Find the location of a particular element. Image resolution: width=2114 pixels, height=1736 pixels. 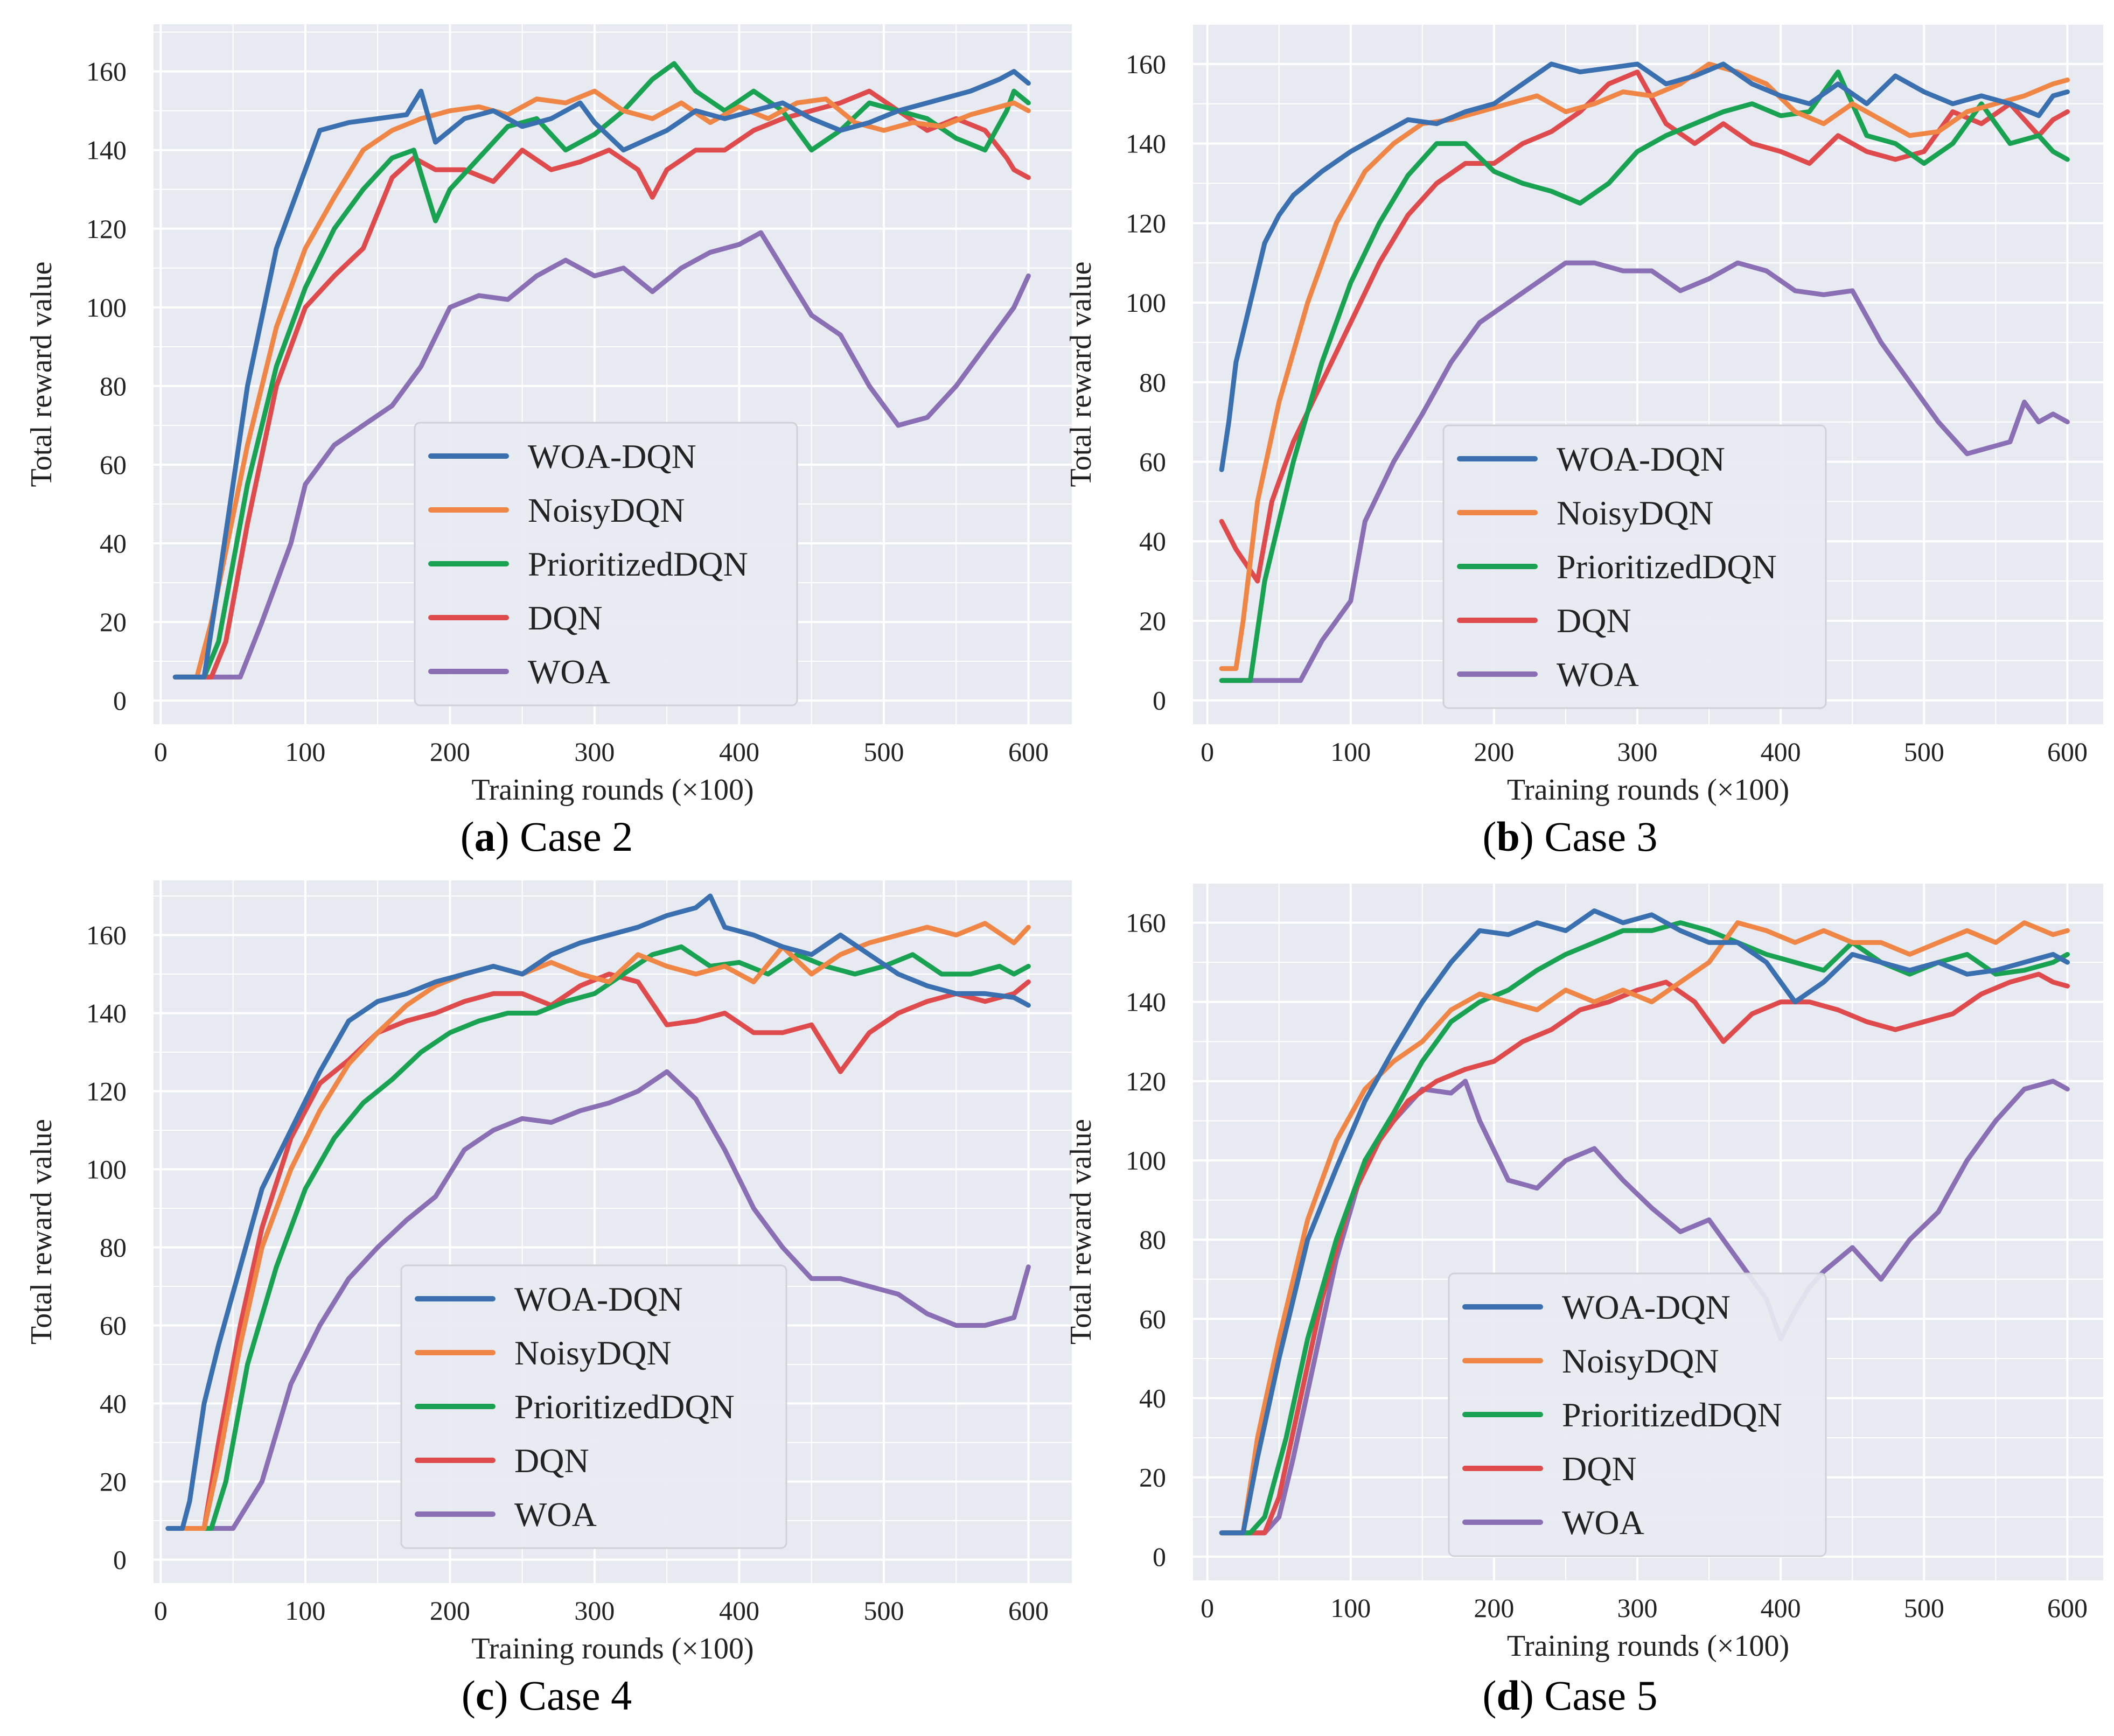

caption-case-5: (d) Case 5 is located at coordinates (1570, 1695).